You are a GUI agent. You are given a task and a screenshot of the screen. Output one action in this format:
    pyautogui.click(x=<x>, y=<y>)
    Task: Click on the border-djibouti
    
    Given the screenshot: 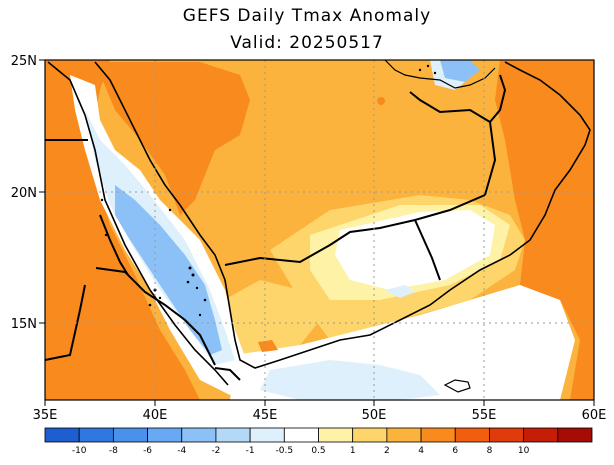 What is the action you would take?
    pyautogui.click(x=227, y=374)
    